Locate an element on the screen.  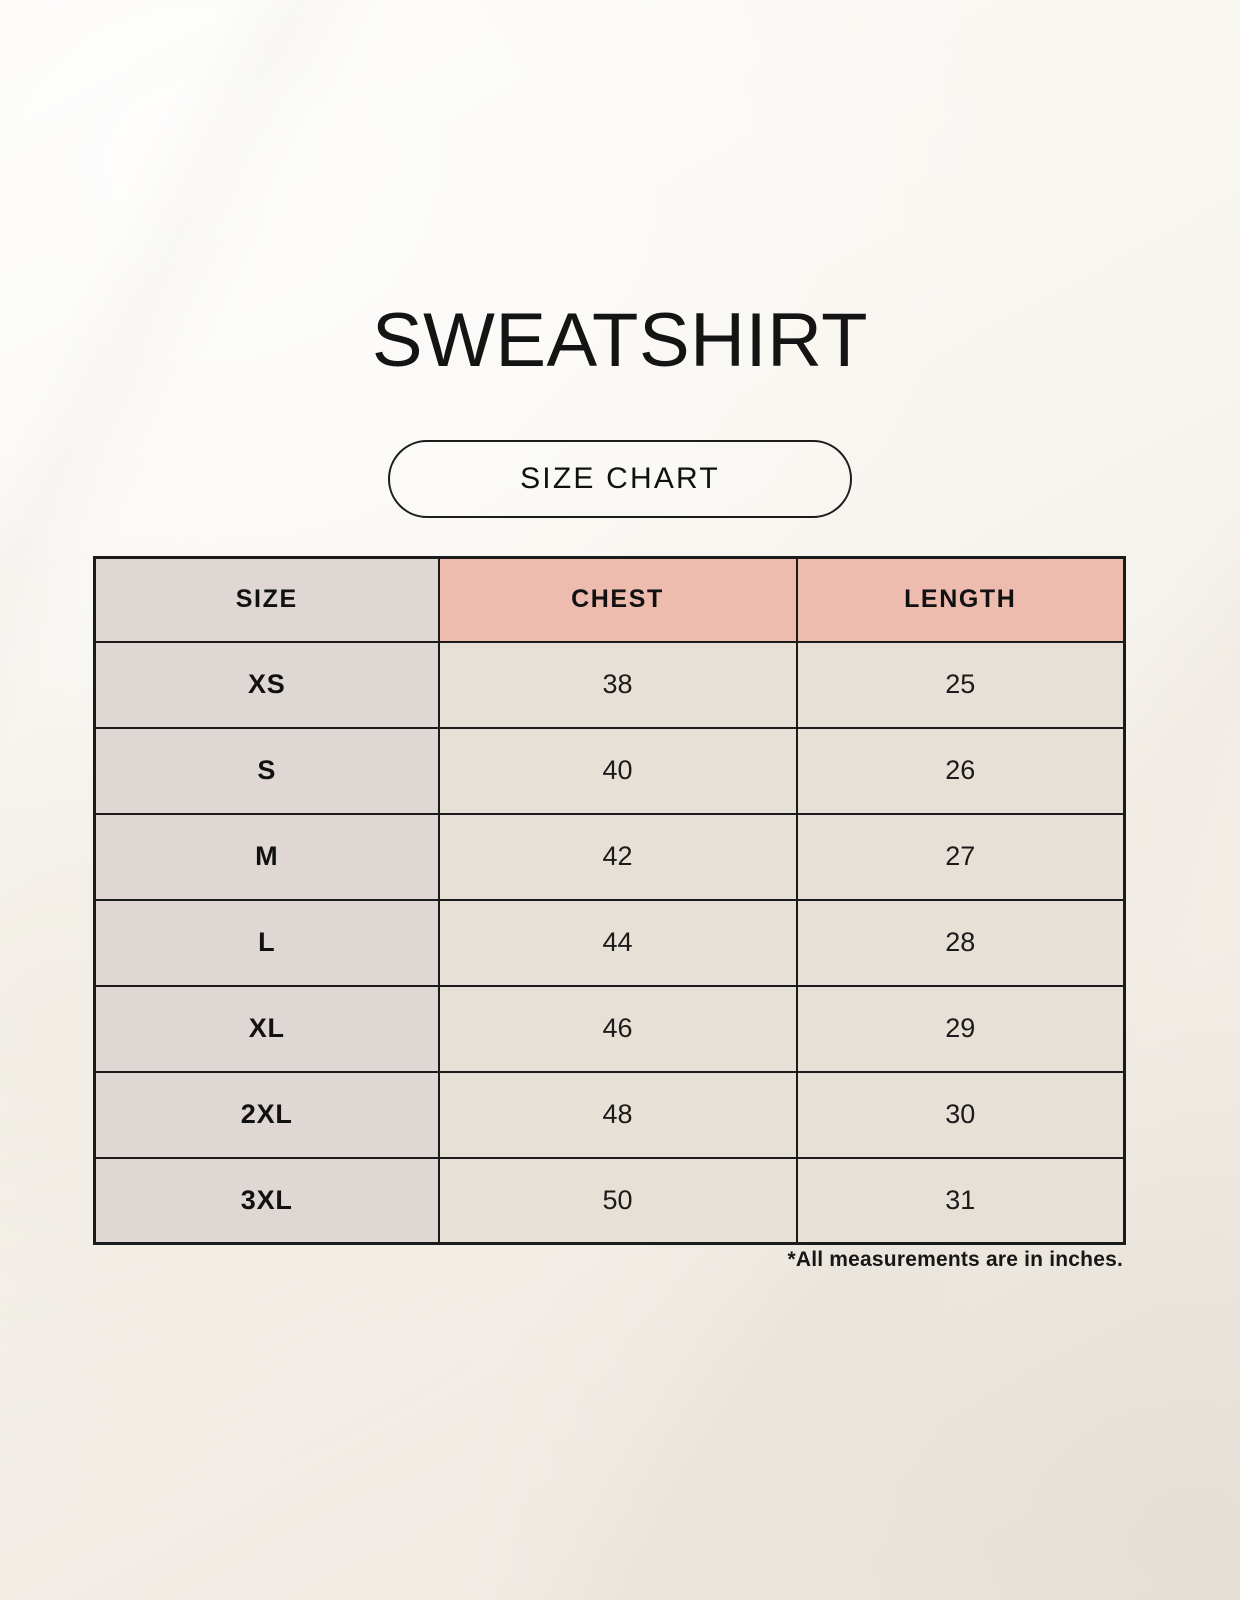
table-row: XL 46 29 is located at coordinates (609, 1028).